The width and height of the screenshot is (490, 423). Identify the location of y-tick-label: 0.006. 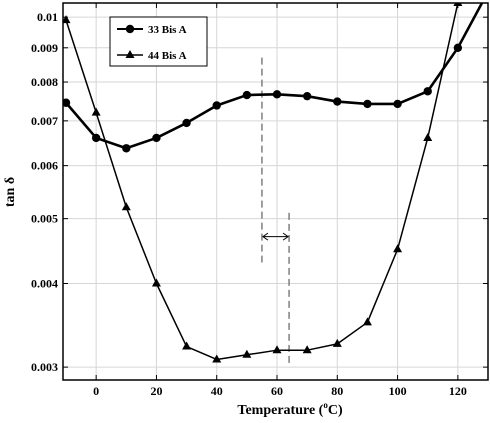
(44, 166).